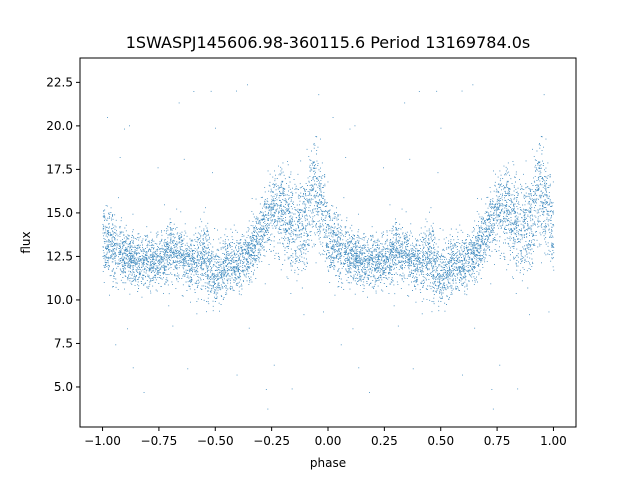 The image size is (640, 480). What do you see at coordinates (59, 82) in the screenshot?
I see `y-tick-label: 22.5` at bounding box center [59, 82].